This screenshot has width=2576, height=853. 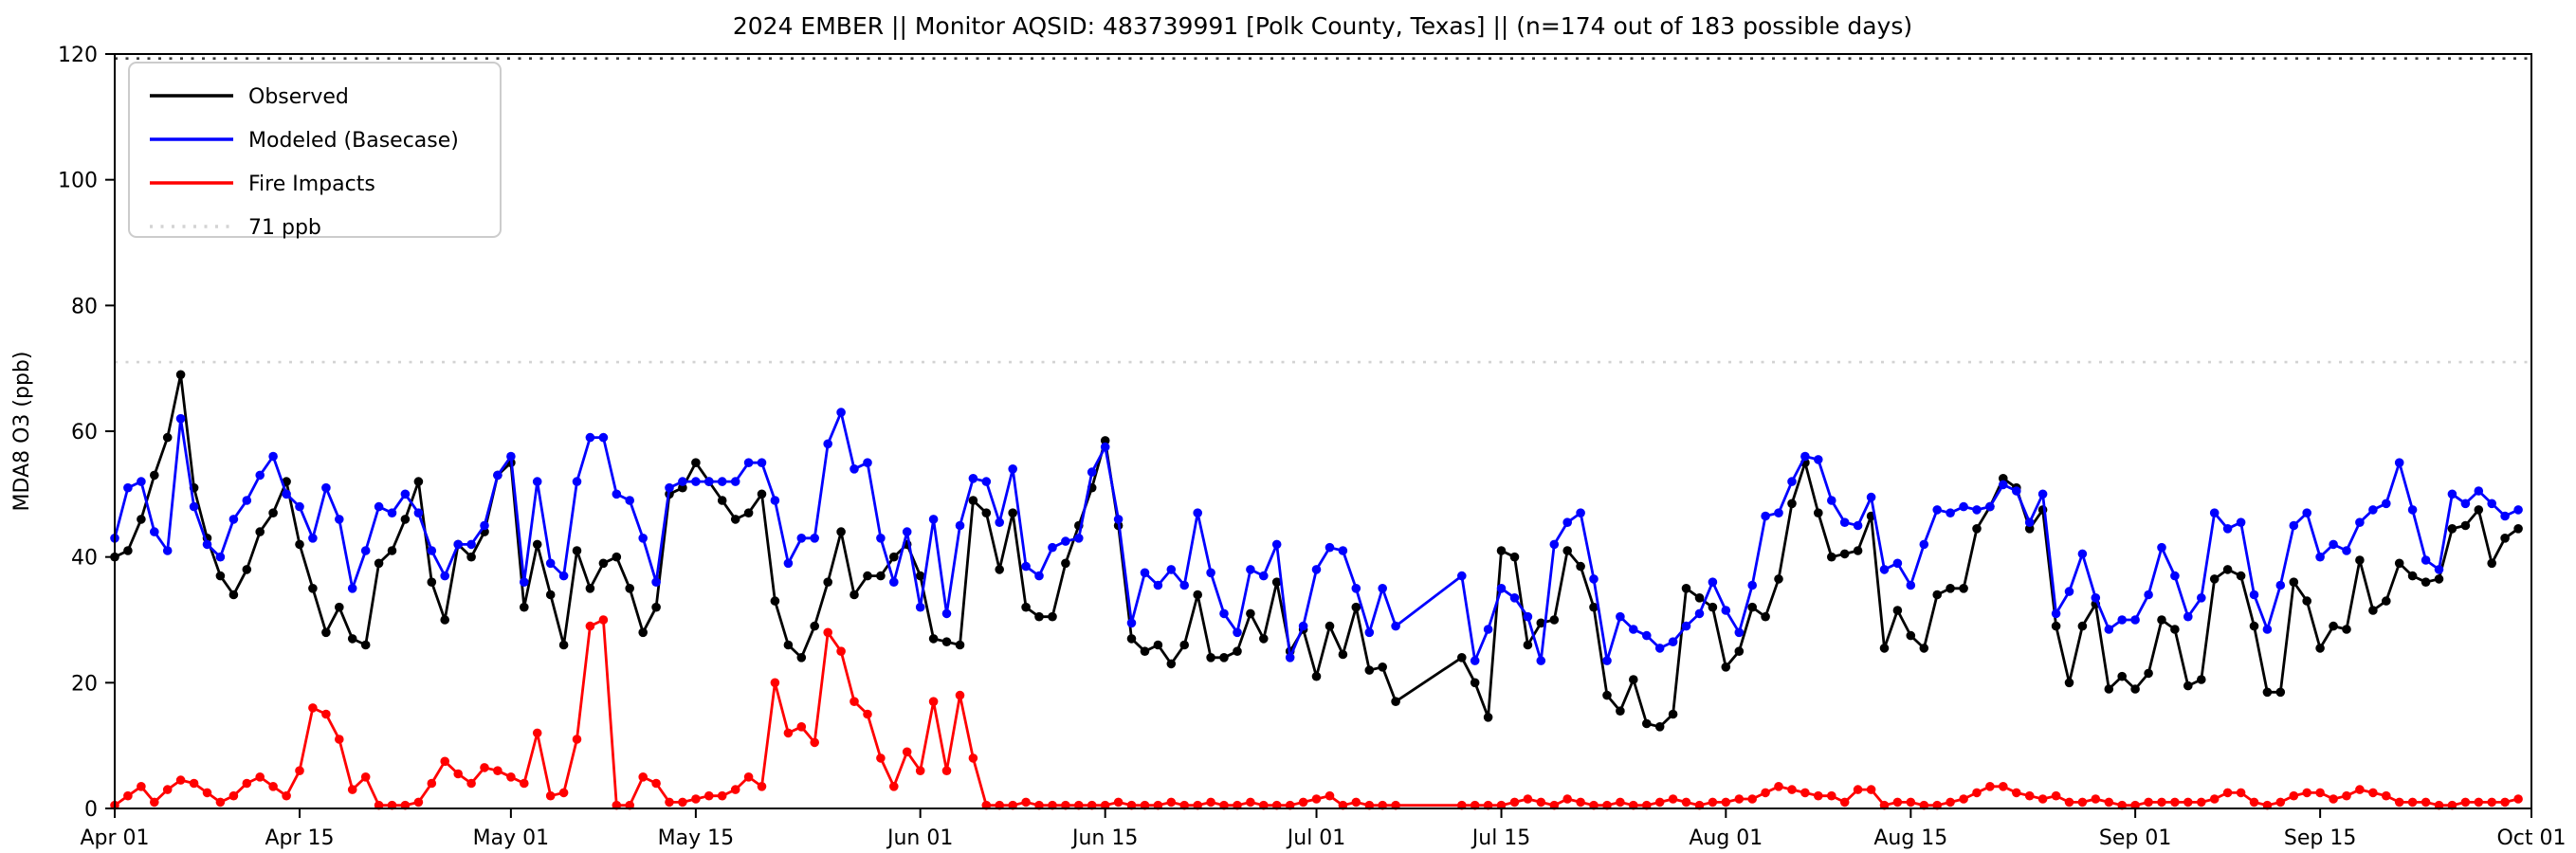 What do you see at coordinates (22, 432) in the screenshot?
I see `y-axis-label: MDA8 O3 (ppb)` at bounding box center [22, 432].